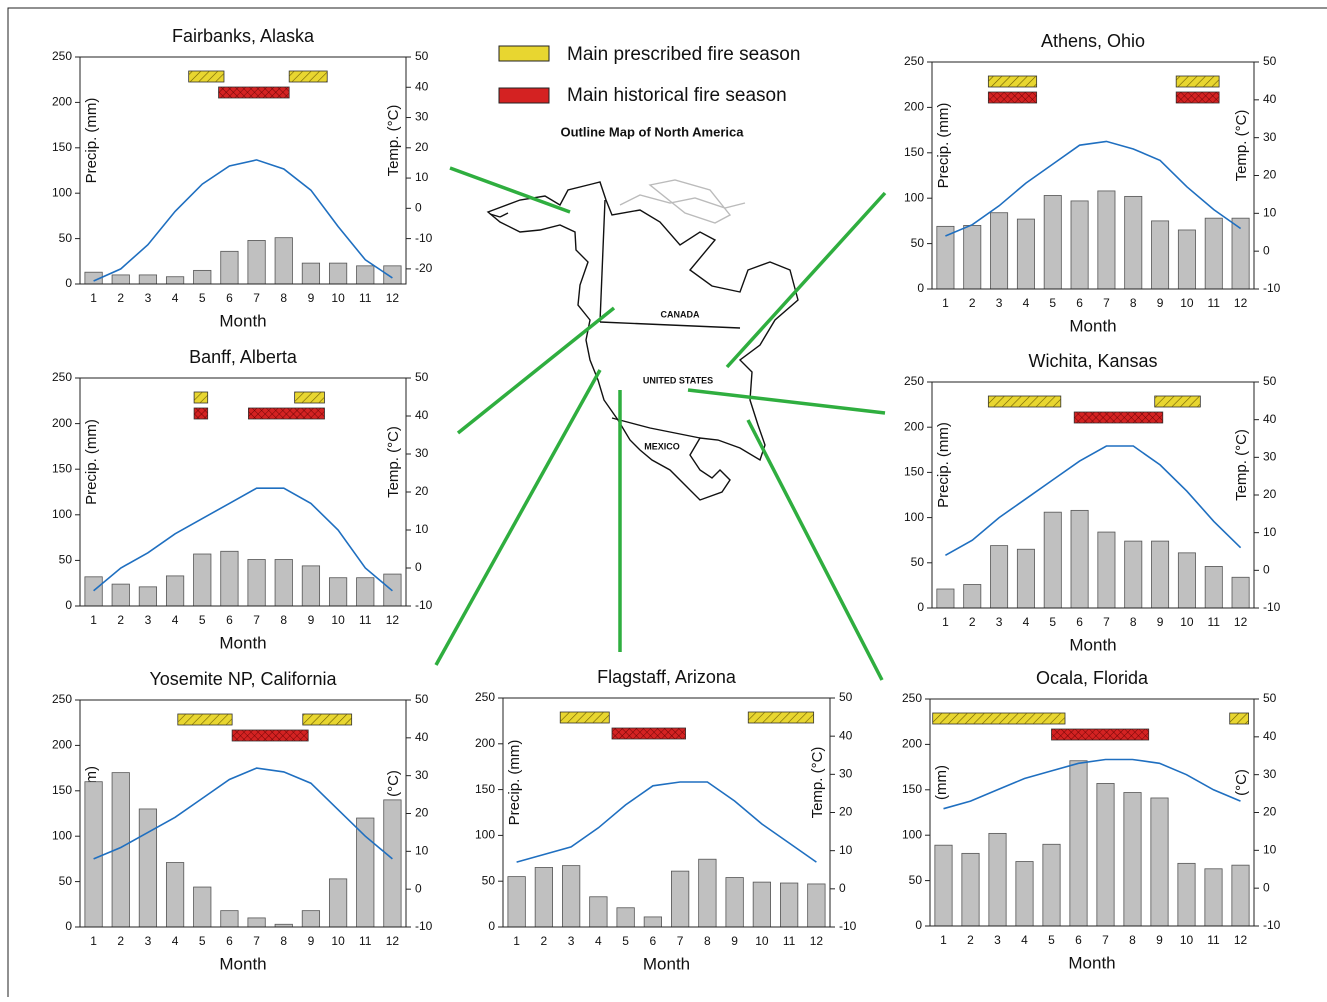 The height and width of the screenshot is (1002, 1327). I want to click on x-tick-label: 2, so click(970, 940).